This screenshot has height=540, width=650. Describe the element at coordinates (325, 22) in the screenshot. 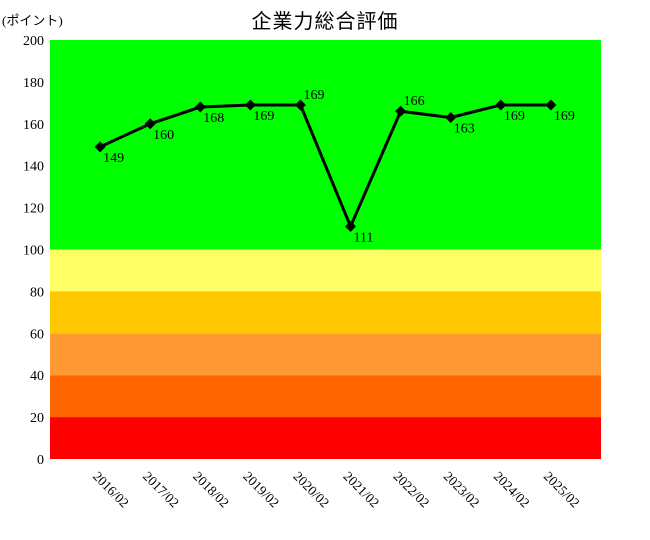

I see `chart-title: 企業力総合評価` at that location.